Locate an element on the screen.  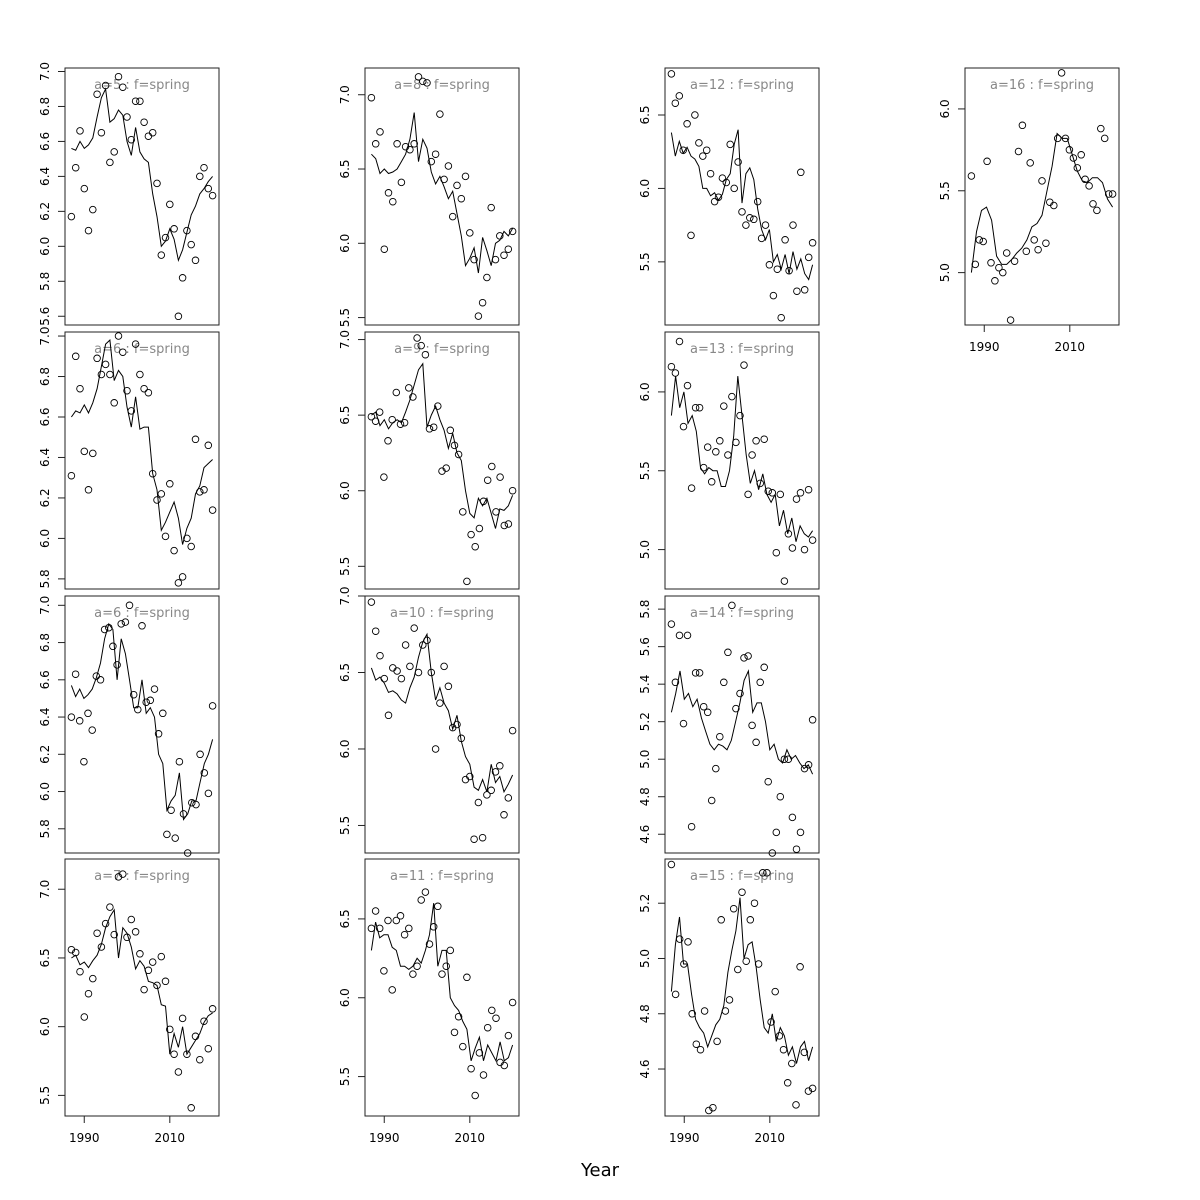
y-tick-label: 6.0 is located at coordinates (345, 748).